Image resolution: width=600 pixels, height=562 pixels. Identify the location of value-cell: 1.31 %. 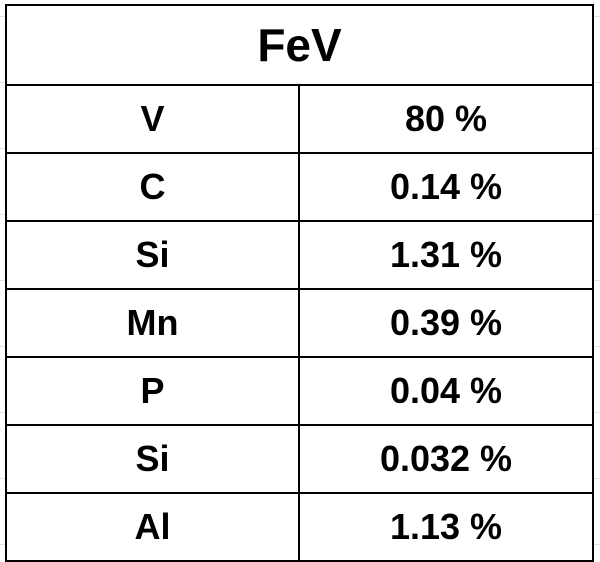
(446, 255).